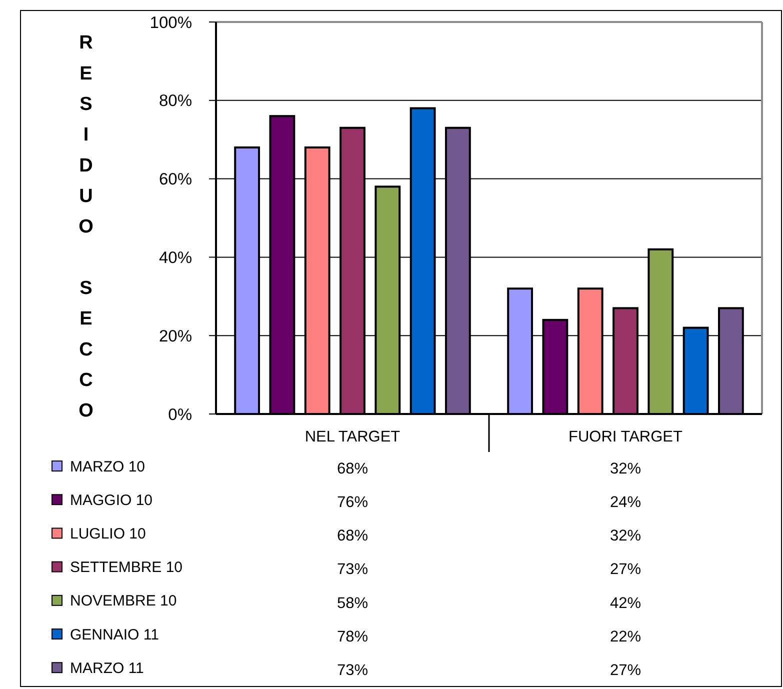  What do you see at coordinates (626, 437) in the screenshot?
I see `x-tick-label: FUORI TARGET` at bounding box center [626, 437].